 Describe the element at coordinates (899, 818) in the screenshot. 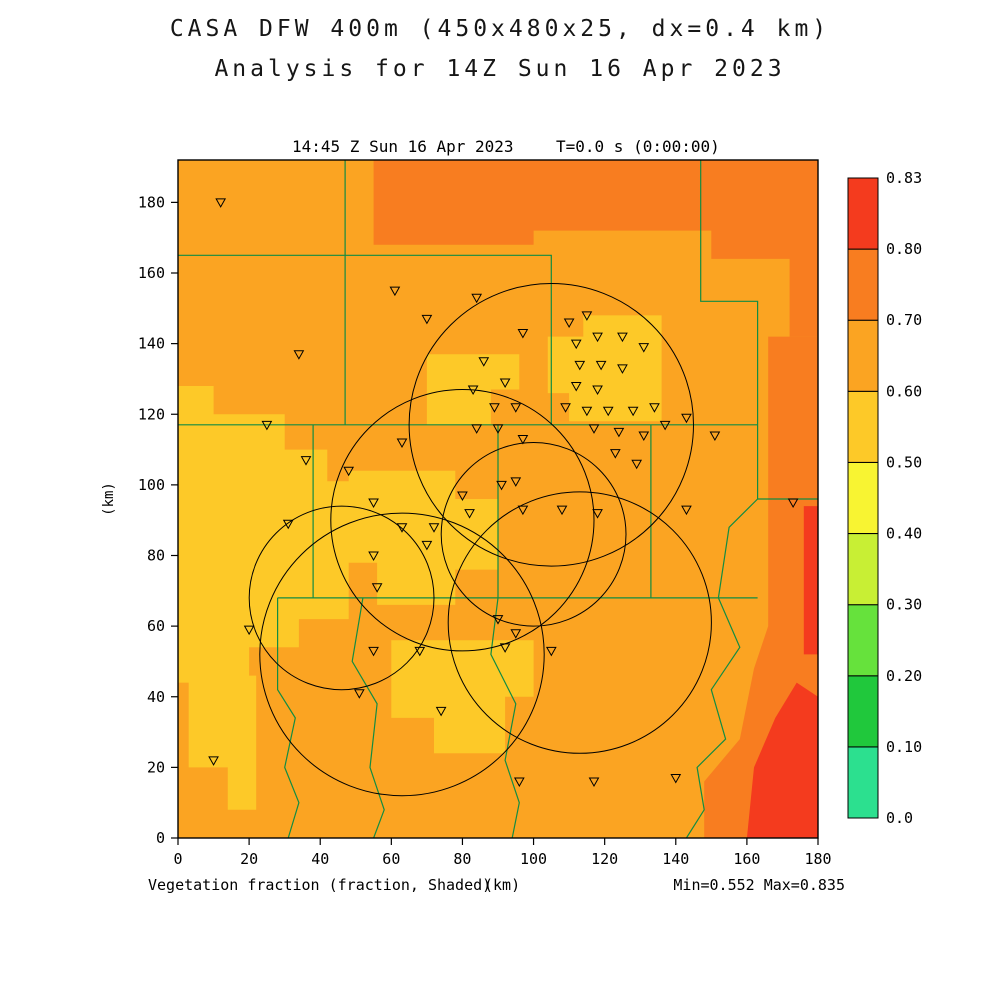

I see `colorbar-label: 0.0` at that location.